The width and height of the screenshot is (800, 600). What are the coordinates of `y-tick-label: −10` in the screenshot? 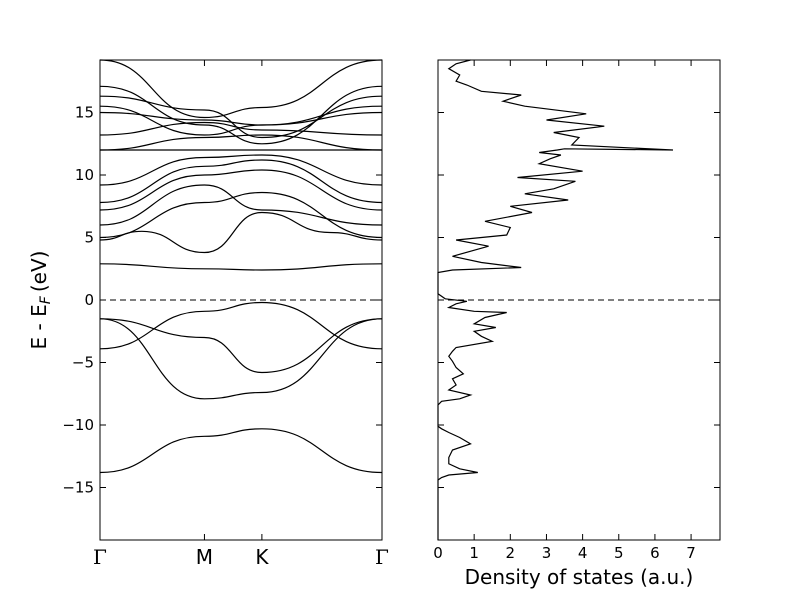 It's located at (78, 425).